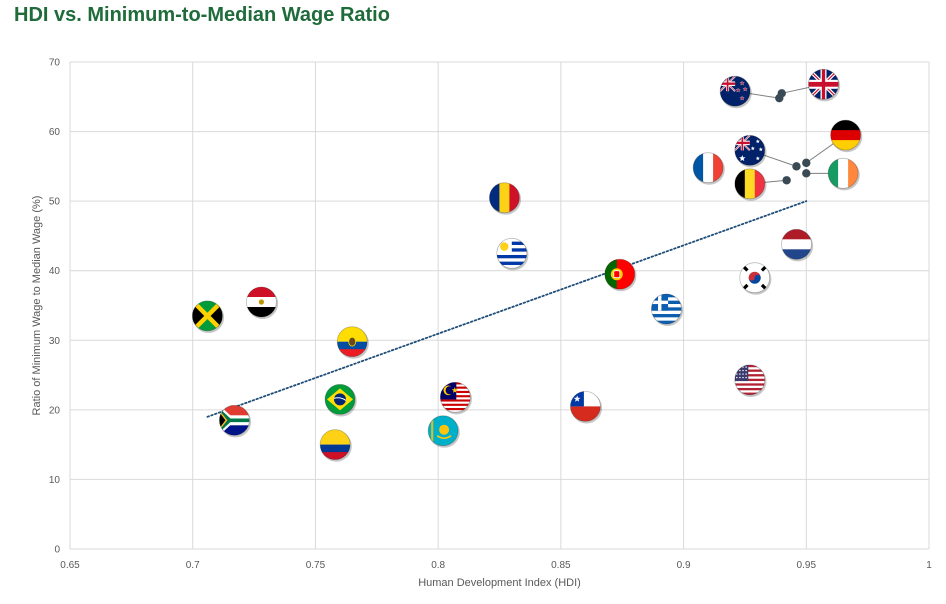  I want to click on belgium-flag-icon, so click(750, 184).